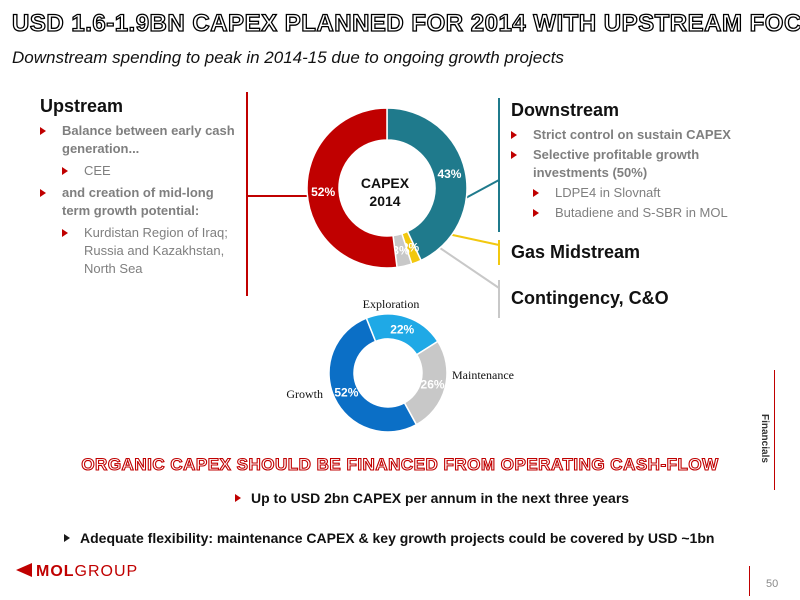 Image resolution: width=800 pixels, height=600 pixels. Describe the element at coordinates (576, 252) in the screenshot. I see `gas-midstream-label: Gas Midstream` at that location.